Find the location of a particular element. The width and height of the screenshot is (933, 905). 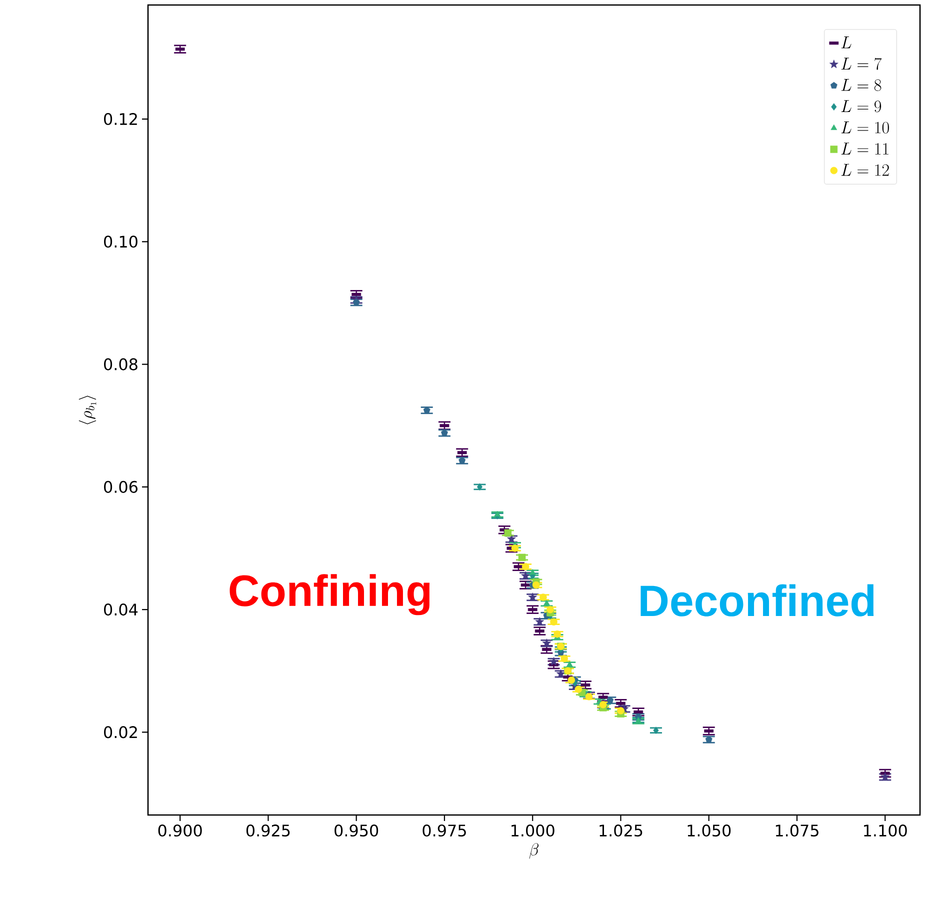

y-tick-label: 0.04 is located at coordinates (121, 610).